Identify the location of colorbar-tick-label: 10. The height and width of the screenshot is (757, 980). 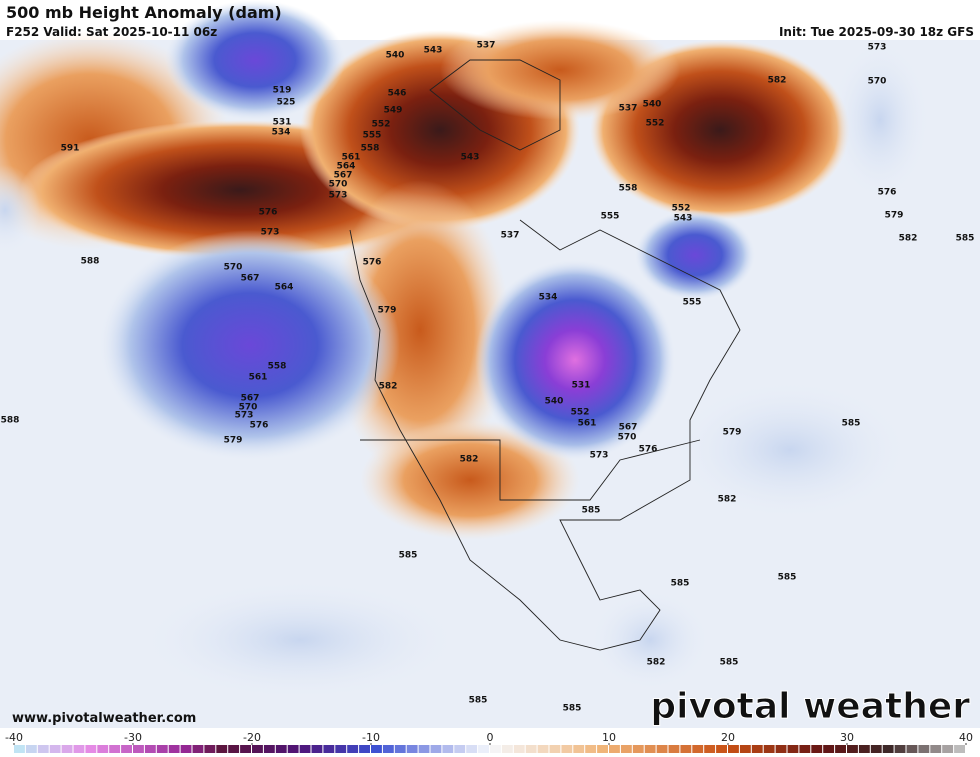
(609, 737).